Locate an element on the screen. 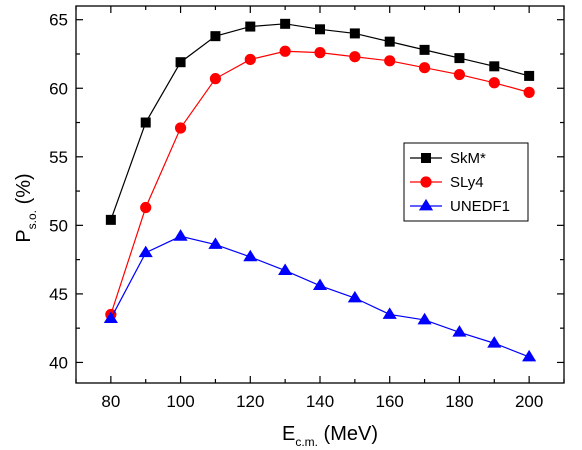  y-tick-label: 45 is located at coordinates (58, 294).